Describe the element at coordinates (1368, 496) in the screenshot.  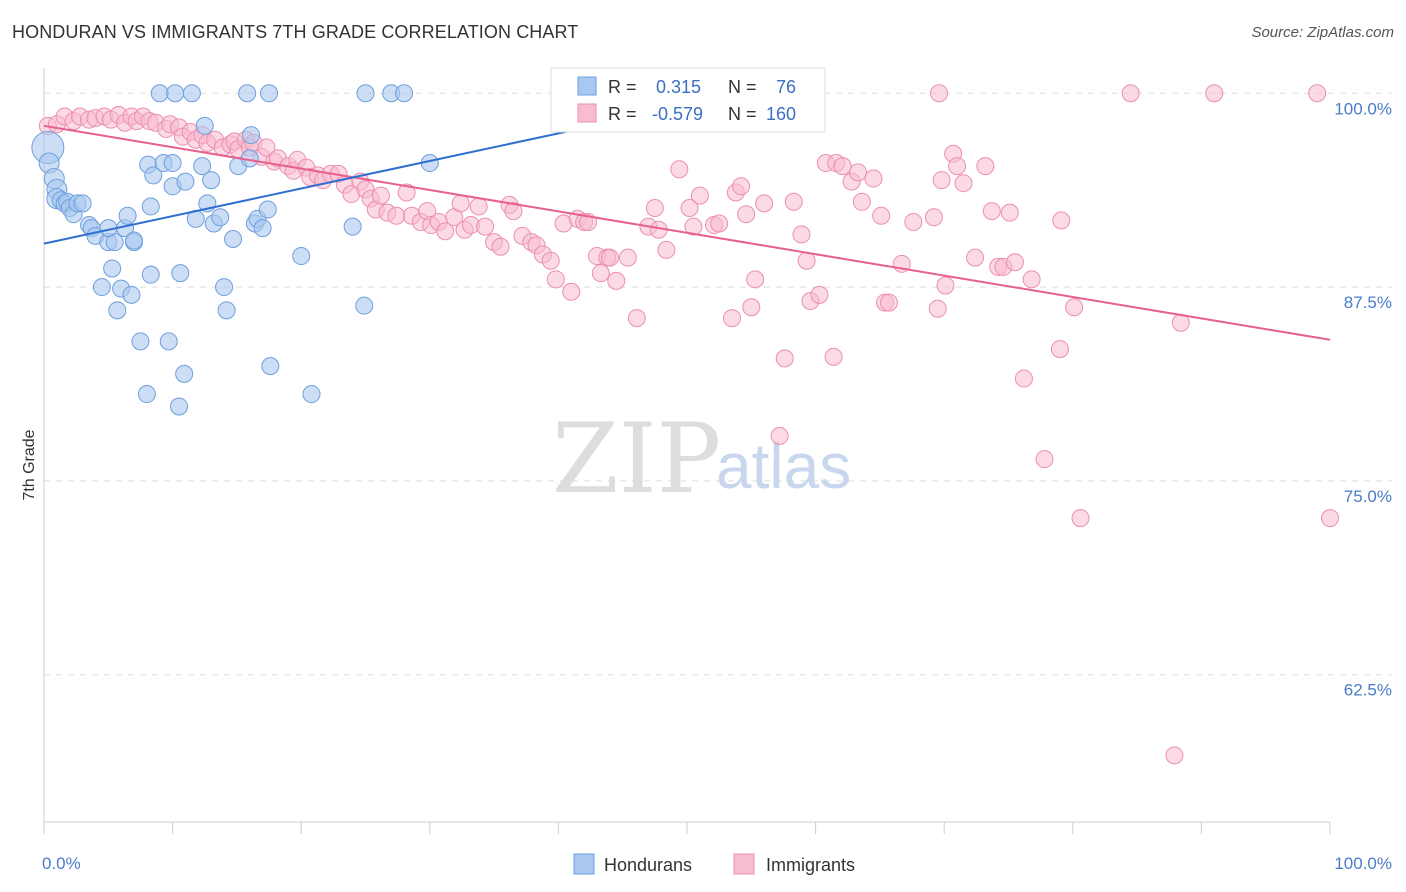
I see `y-tick-label: 75.0%` at that location.